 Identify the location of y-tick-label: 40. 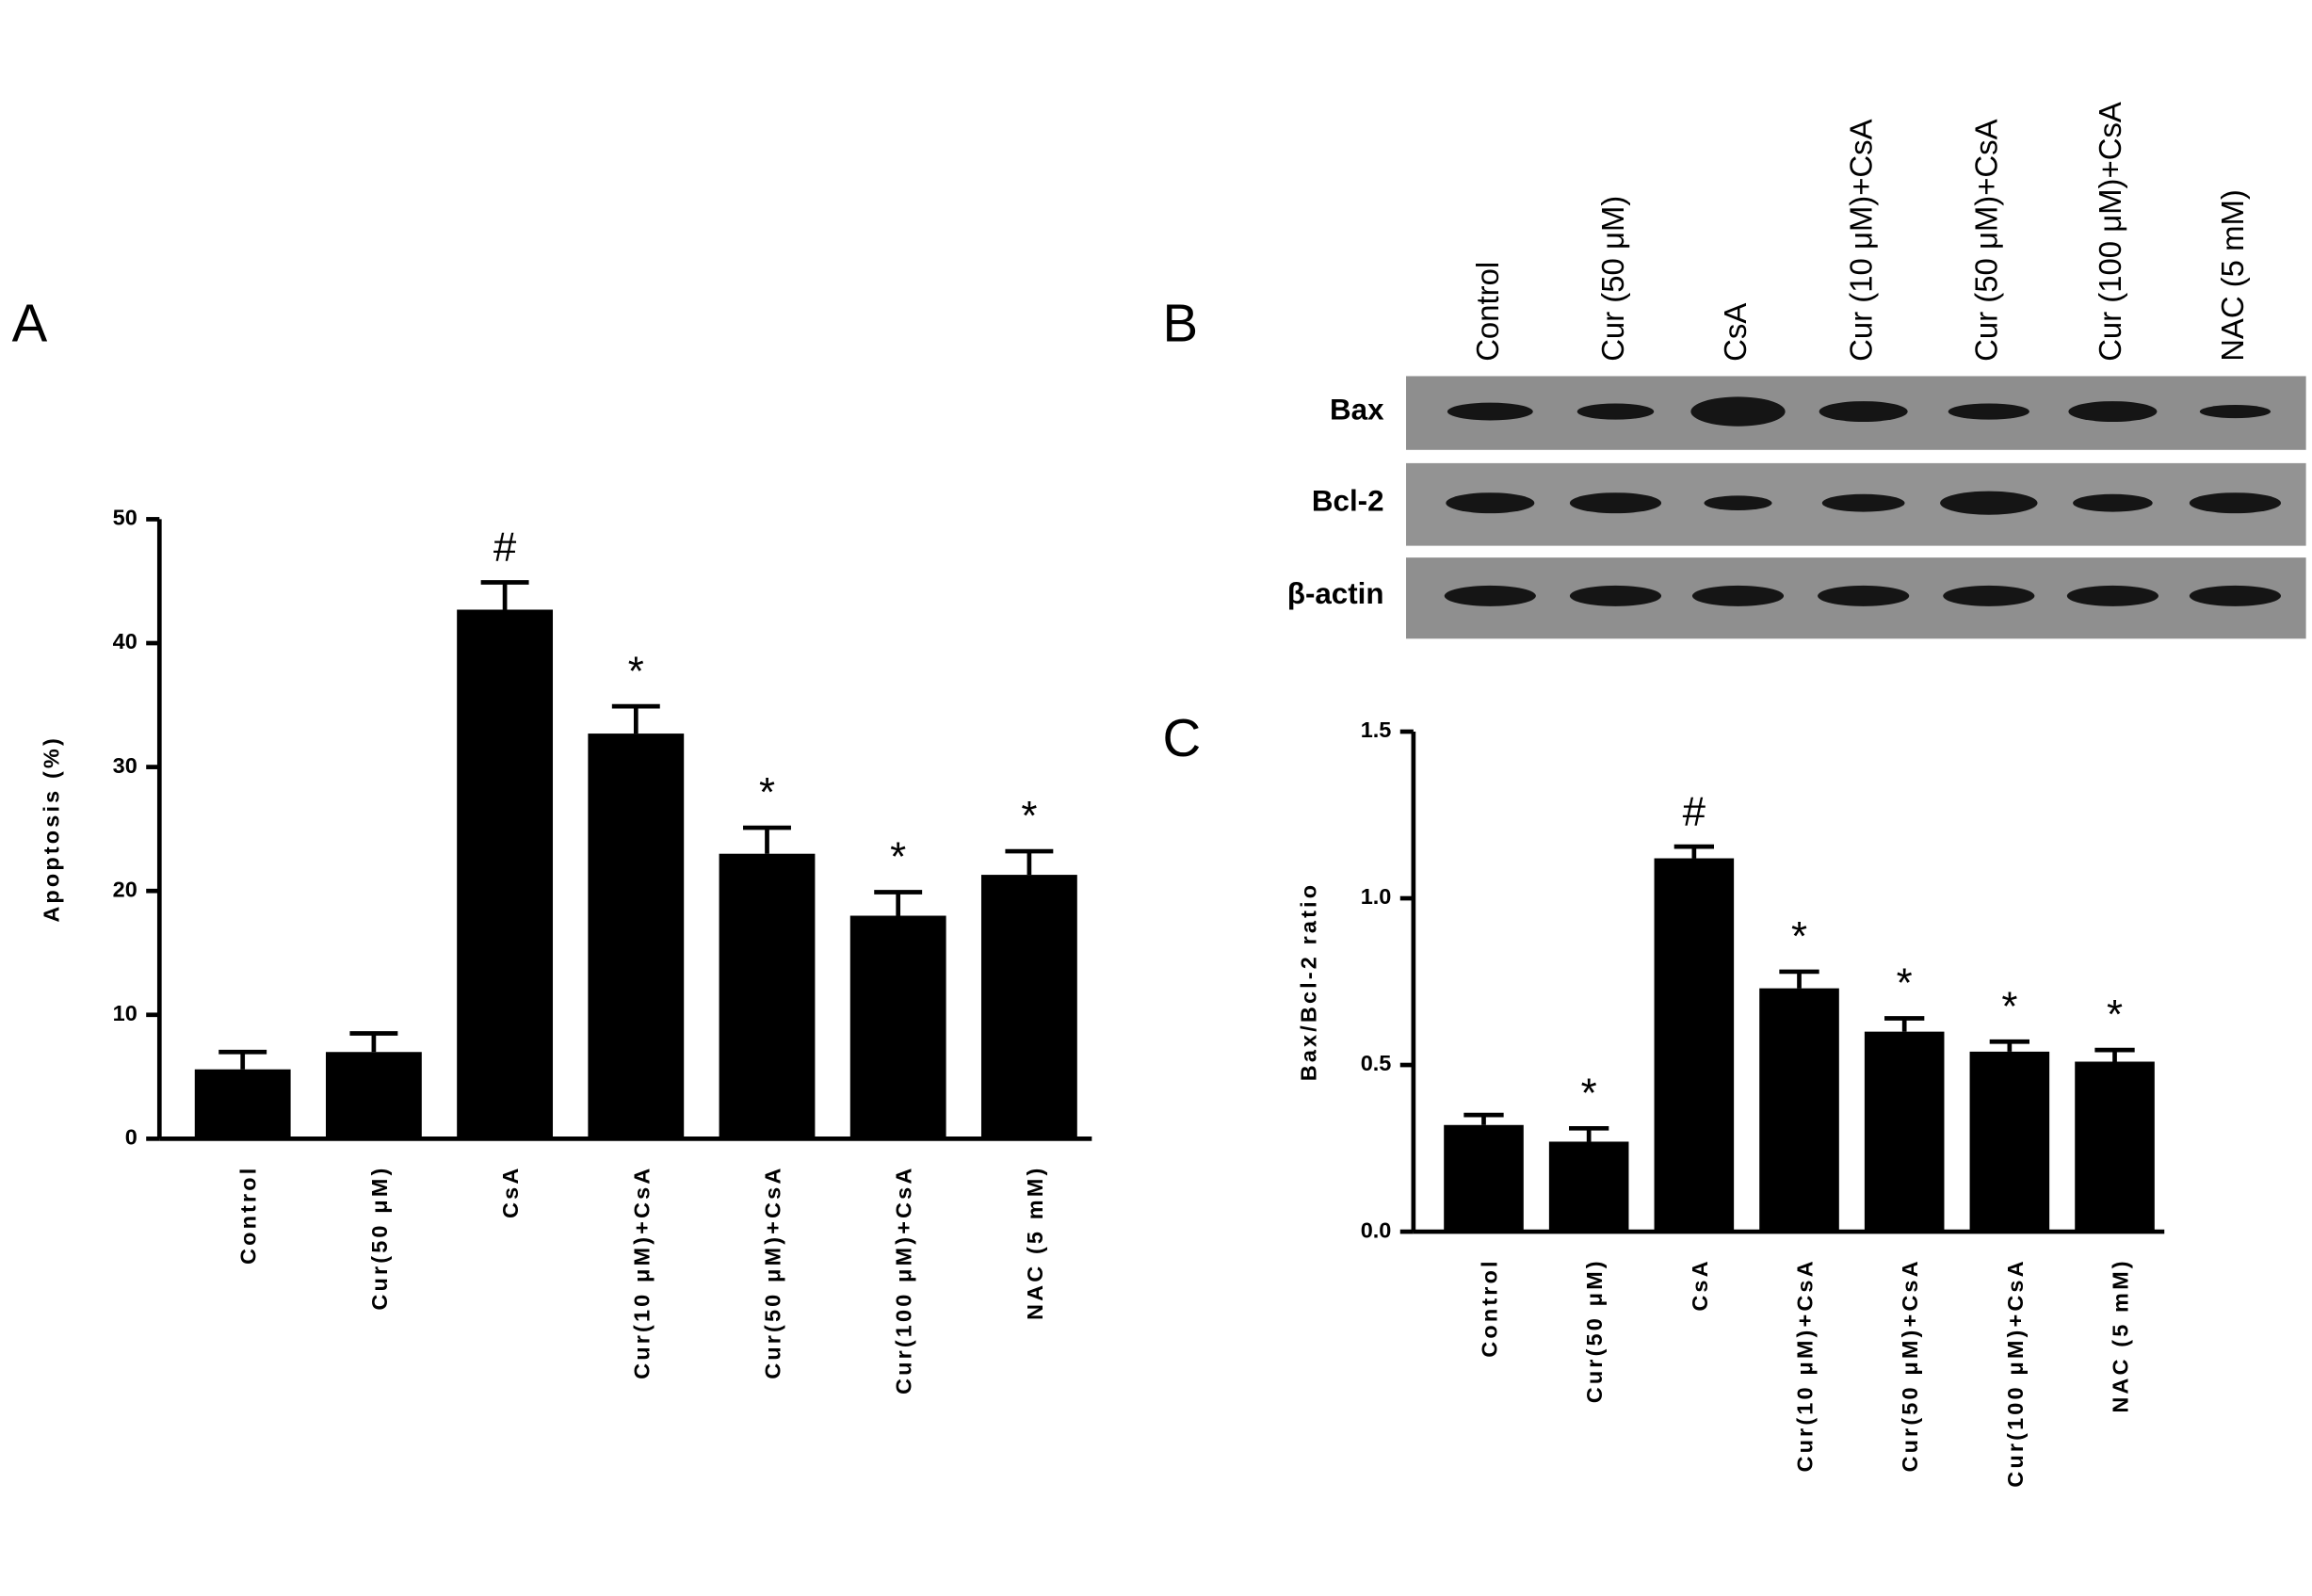
(125, 641).